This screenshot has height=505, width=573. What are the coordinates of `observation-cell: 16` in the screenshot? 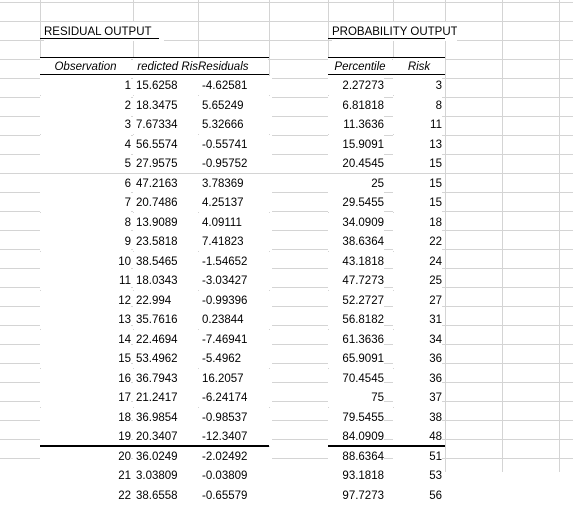 It's located at (85, 378).